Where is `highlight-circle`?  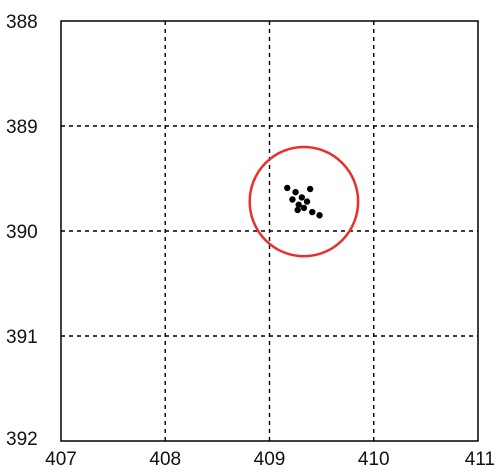
highlight-circle is located at coordinates (304, 201).